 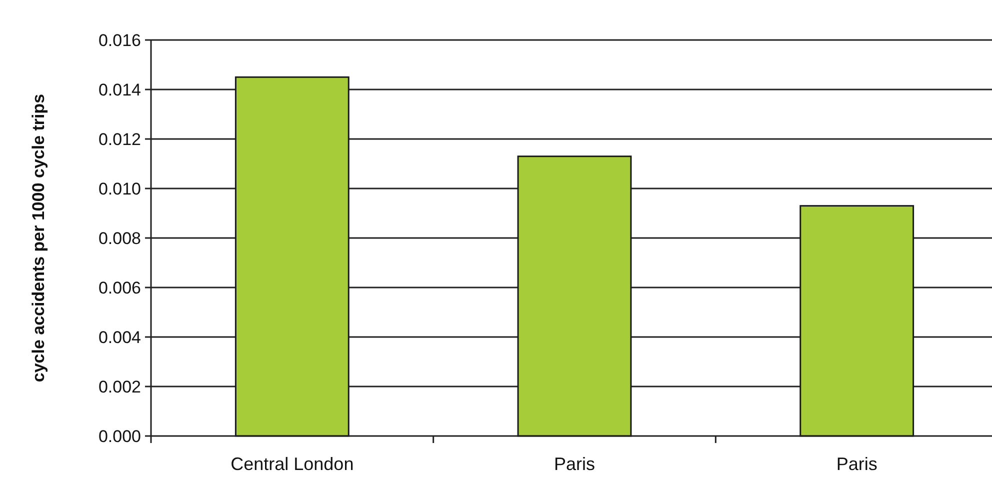 What do you see at coordinates (119, 40) in the screenshot?
I see `y-tick-label: 0.016` at bounding box center [119, 40].